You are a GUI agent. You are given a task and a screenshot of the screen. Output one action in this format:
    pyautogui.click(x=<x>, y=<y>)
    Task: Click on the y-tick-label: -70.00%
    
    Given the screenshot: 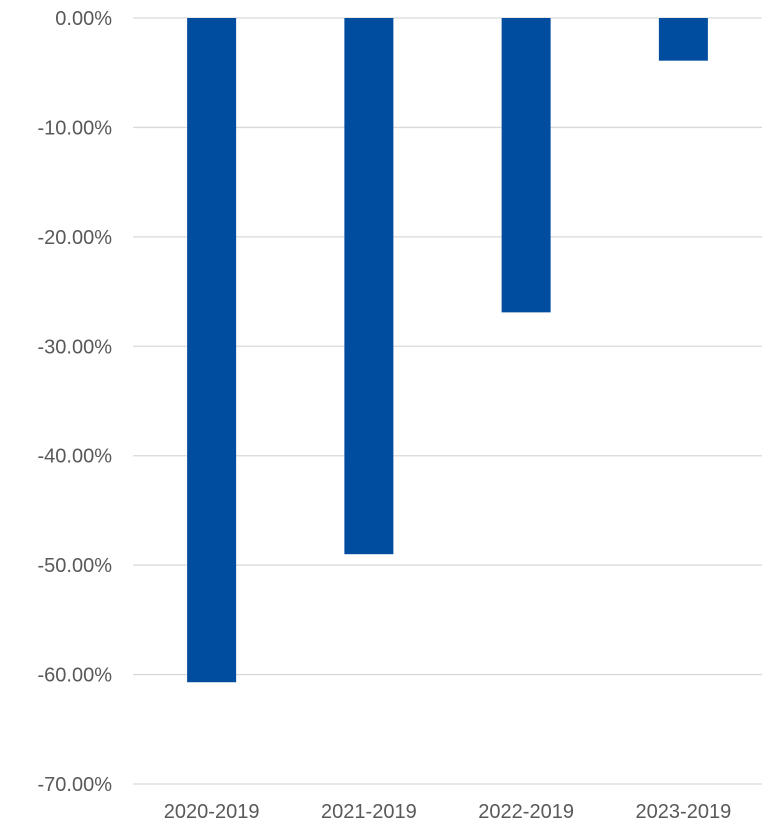 What is the action you would take?
    pyautogui.click(x=75, y=785)
    